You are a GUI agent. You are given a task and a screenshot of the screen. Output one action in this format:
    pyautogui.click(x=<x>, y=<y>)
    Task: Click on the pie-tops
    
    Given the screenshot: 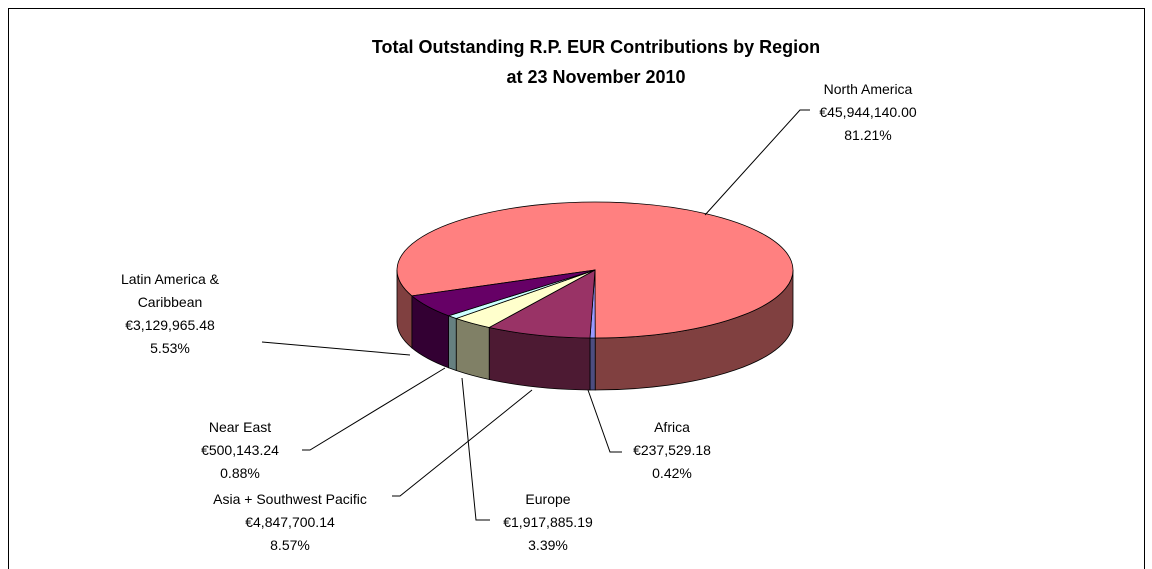 What is the action you would take?
    pyautogui.click(x=595, y=270)
    